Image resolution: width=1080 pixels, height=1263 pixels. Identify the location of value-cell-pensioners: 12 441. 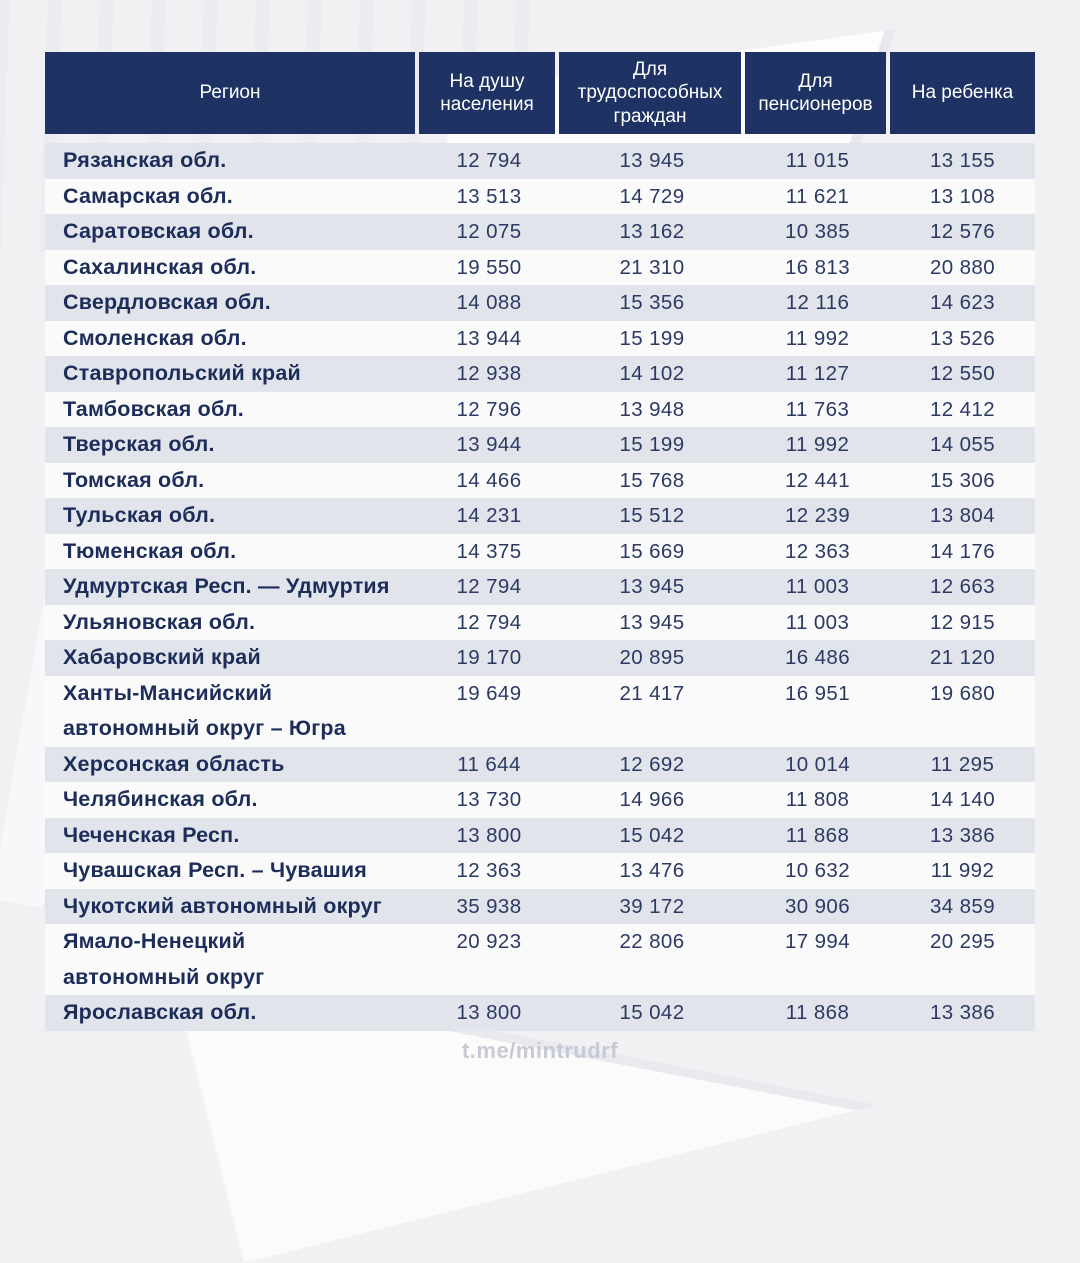
(817, 480).